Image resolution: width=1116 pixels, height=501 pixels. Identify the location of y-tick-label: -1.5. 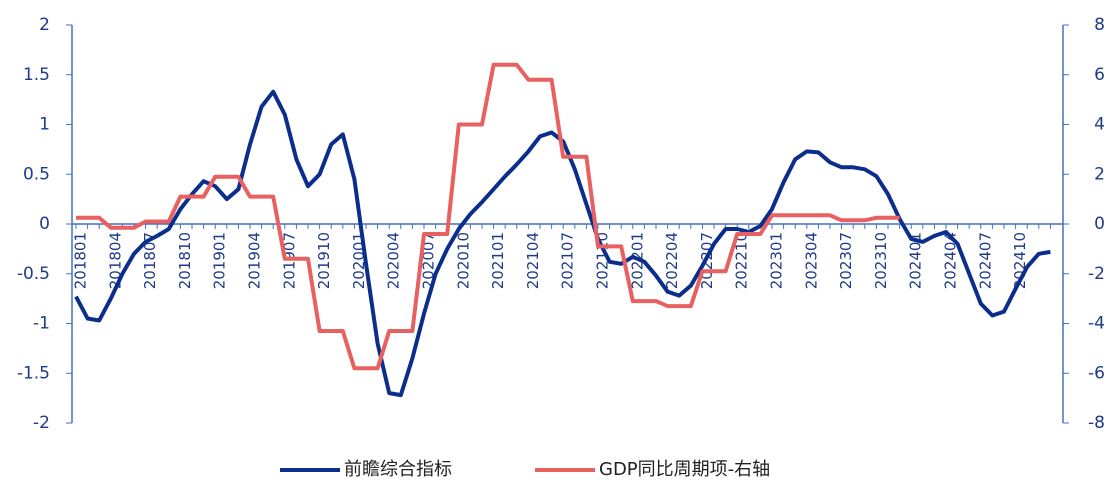
(33, 373).